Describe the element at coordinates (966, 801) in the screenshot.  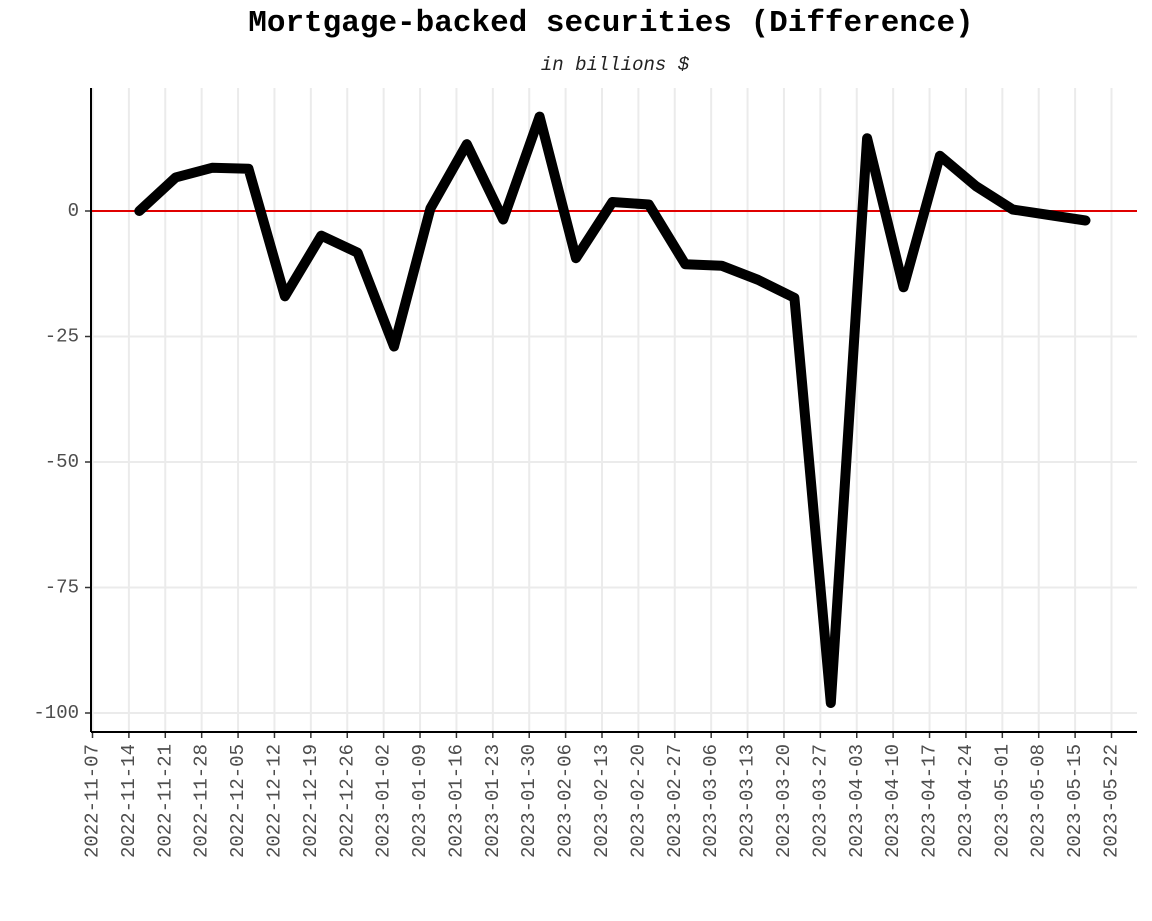
I see `x-tick-label: 2023-04-24` at that location.